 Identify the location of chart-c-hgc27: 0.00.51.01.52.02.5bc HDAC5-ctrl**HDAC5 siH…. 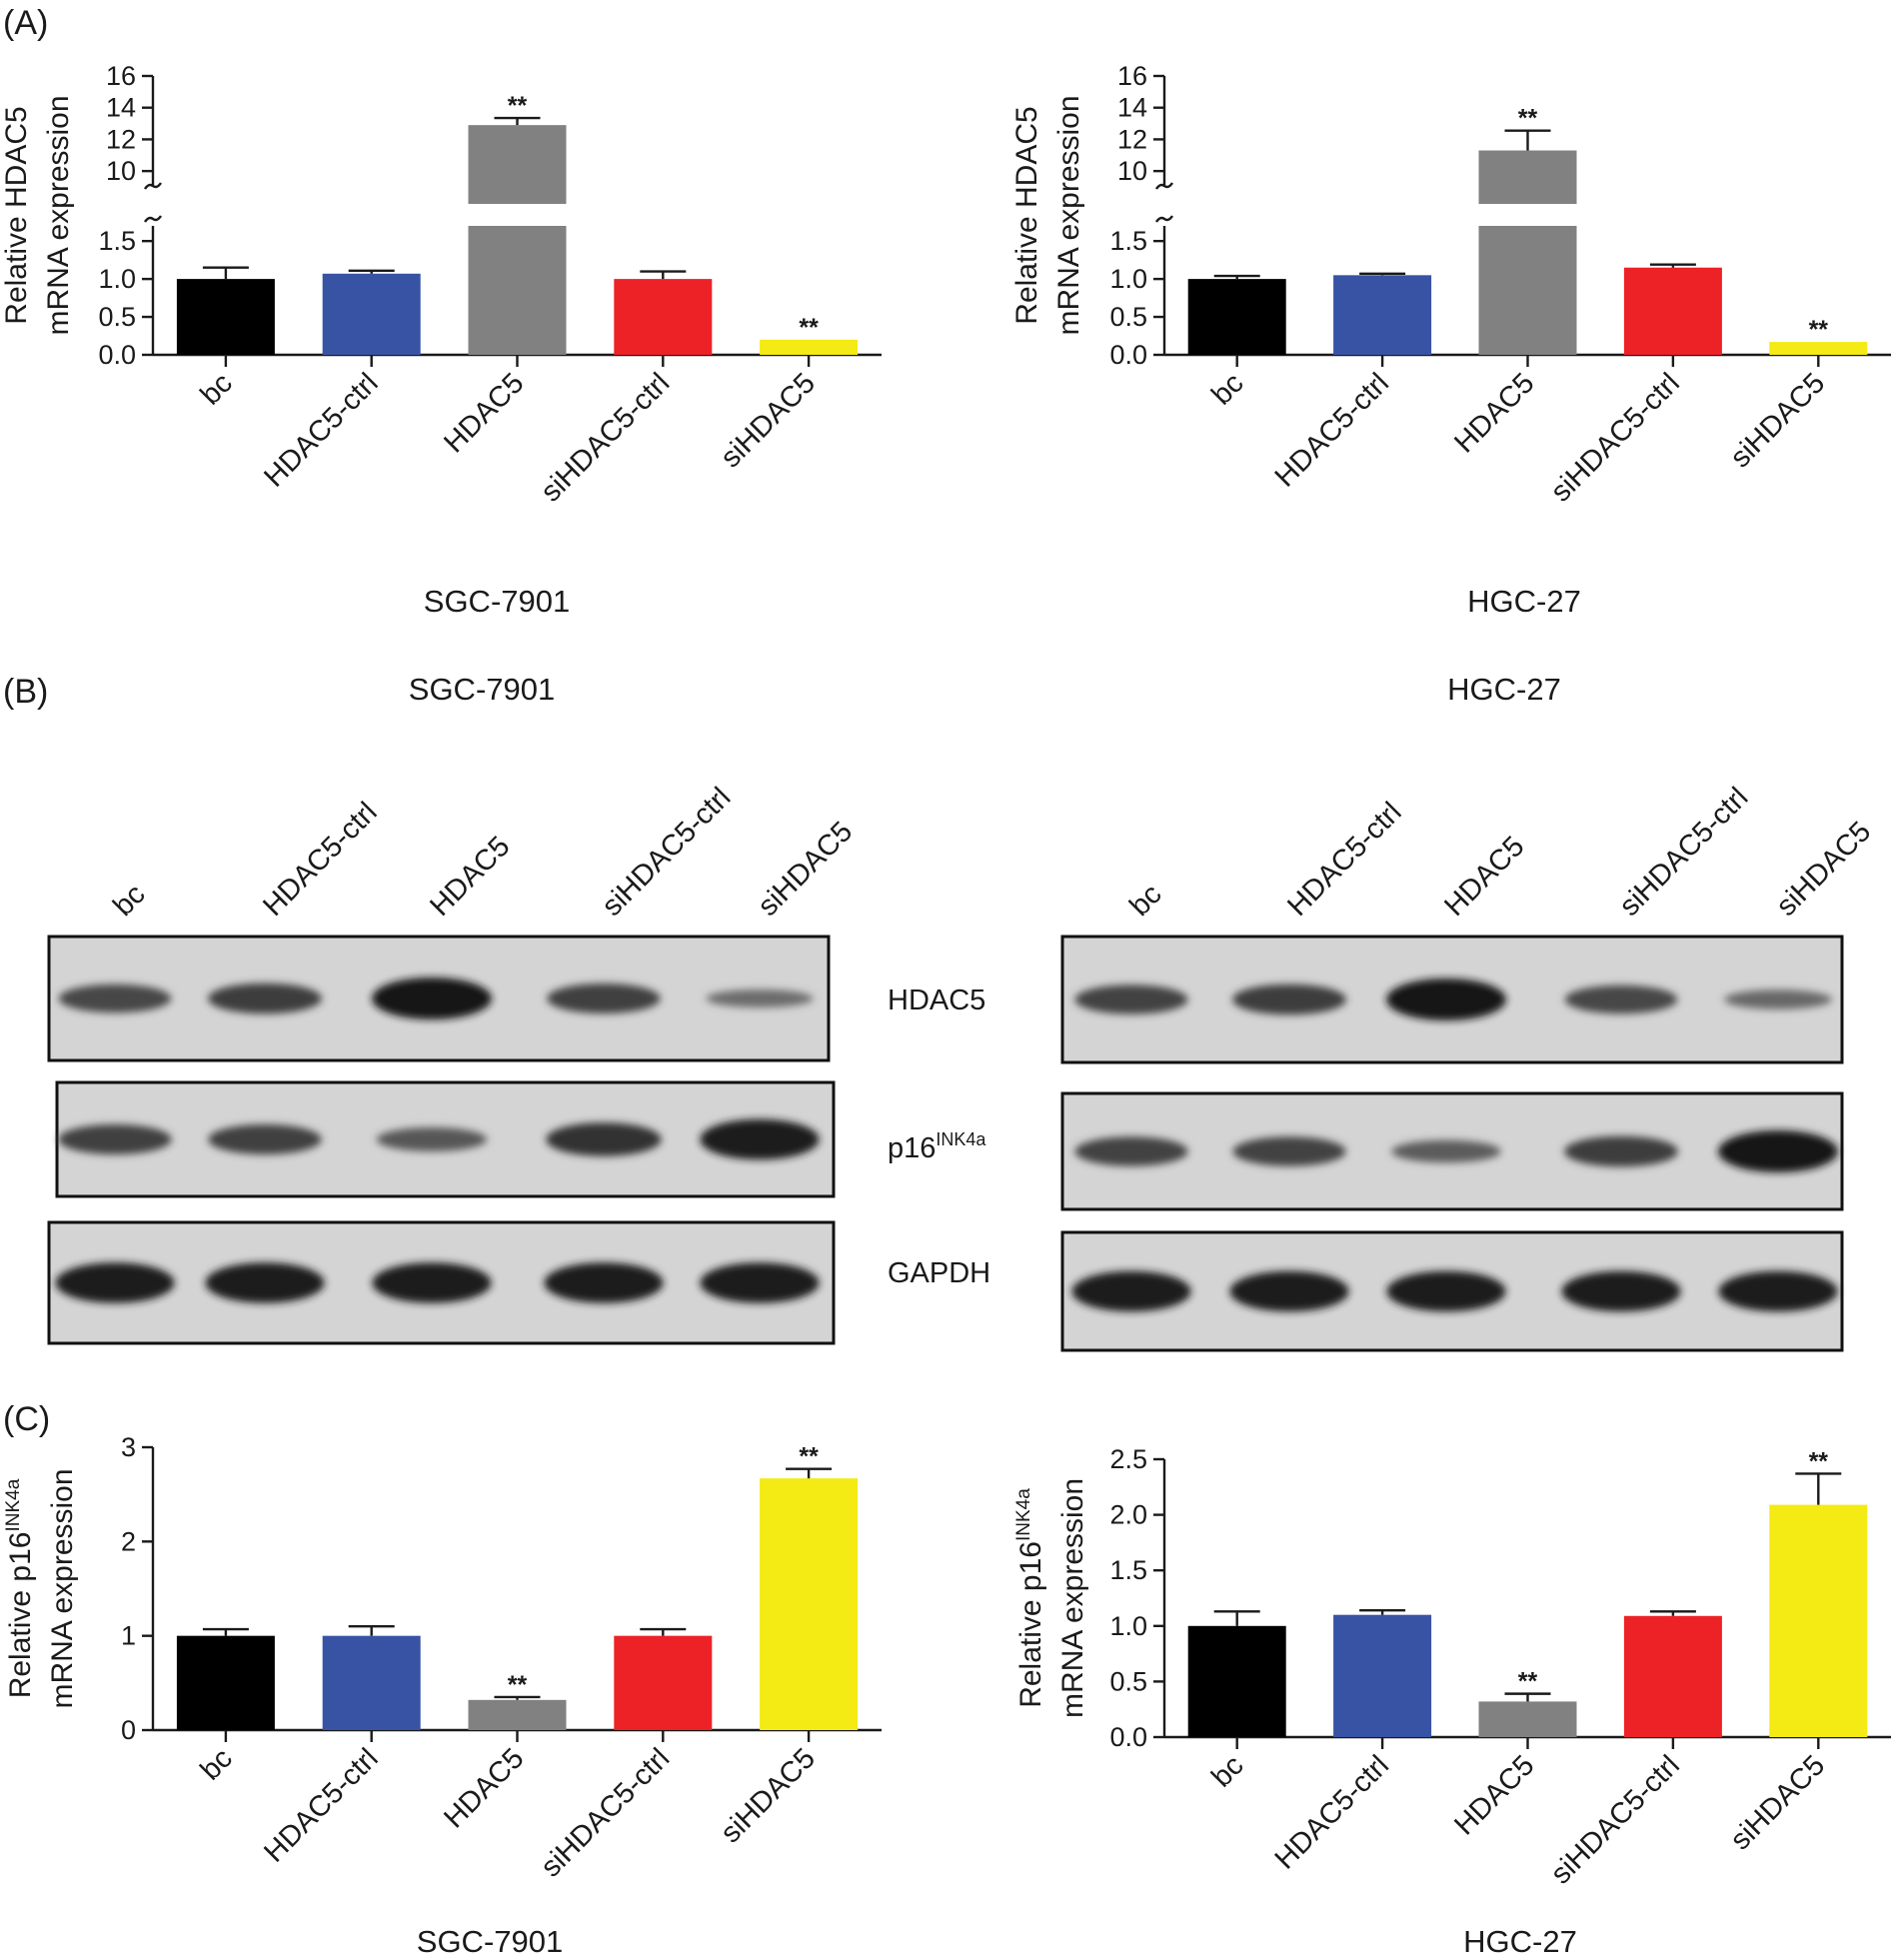
(1452, 1699).